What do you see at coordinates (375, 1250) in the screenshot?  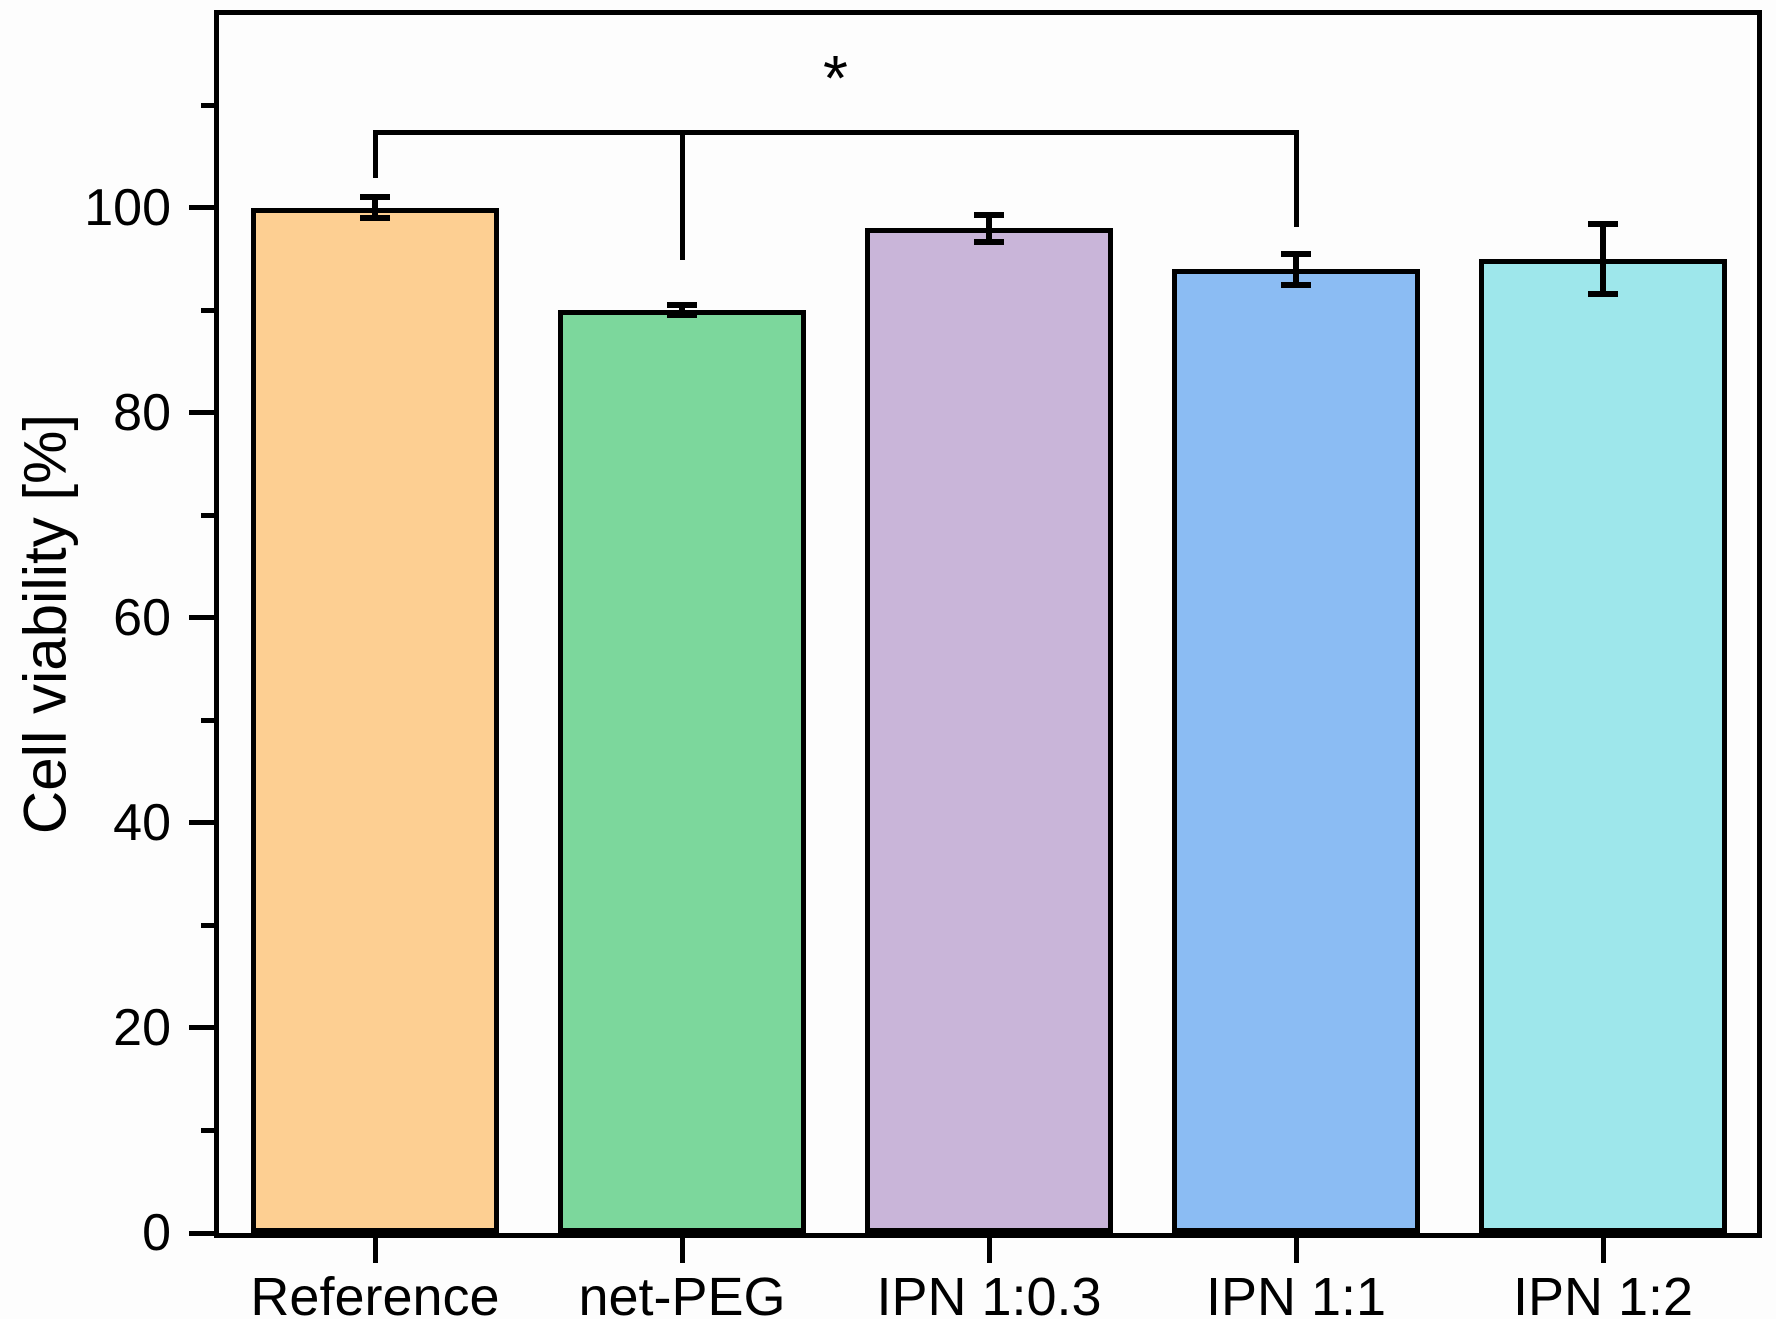 I see `x-tick-reference` at bounding box center [375, 1250].